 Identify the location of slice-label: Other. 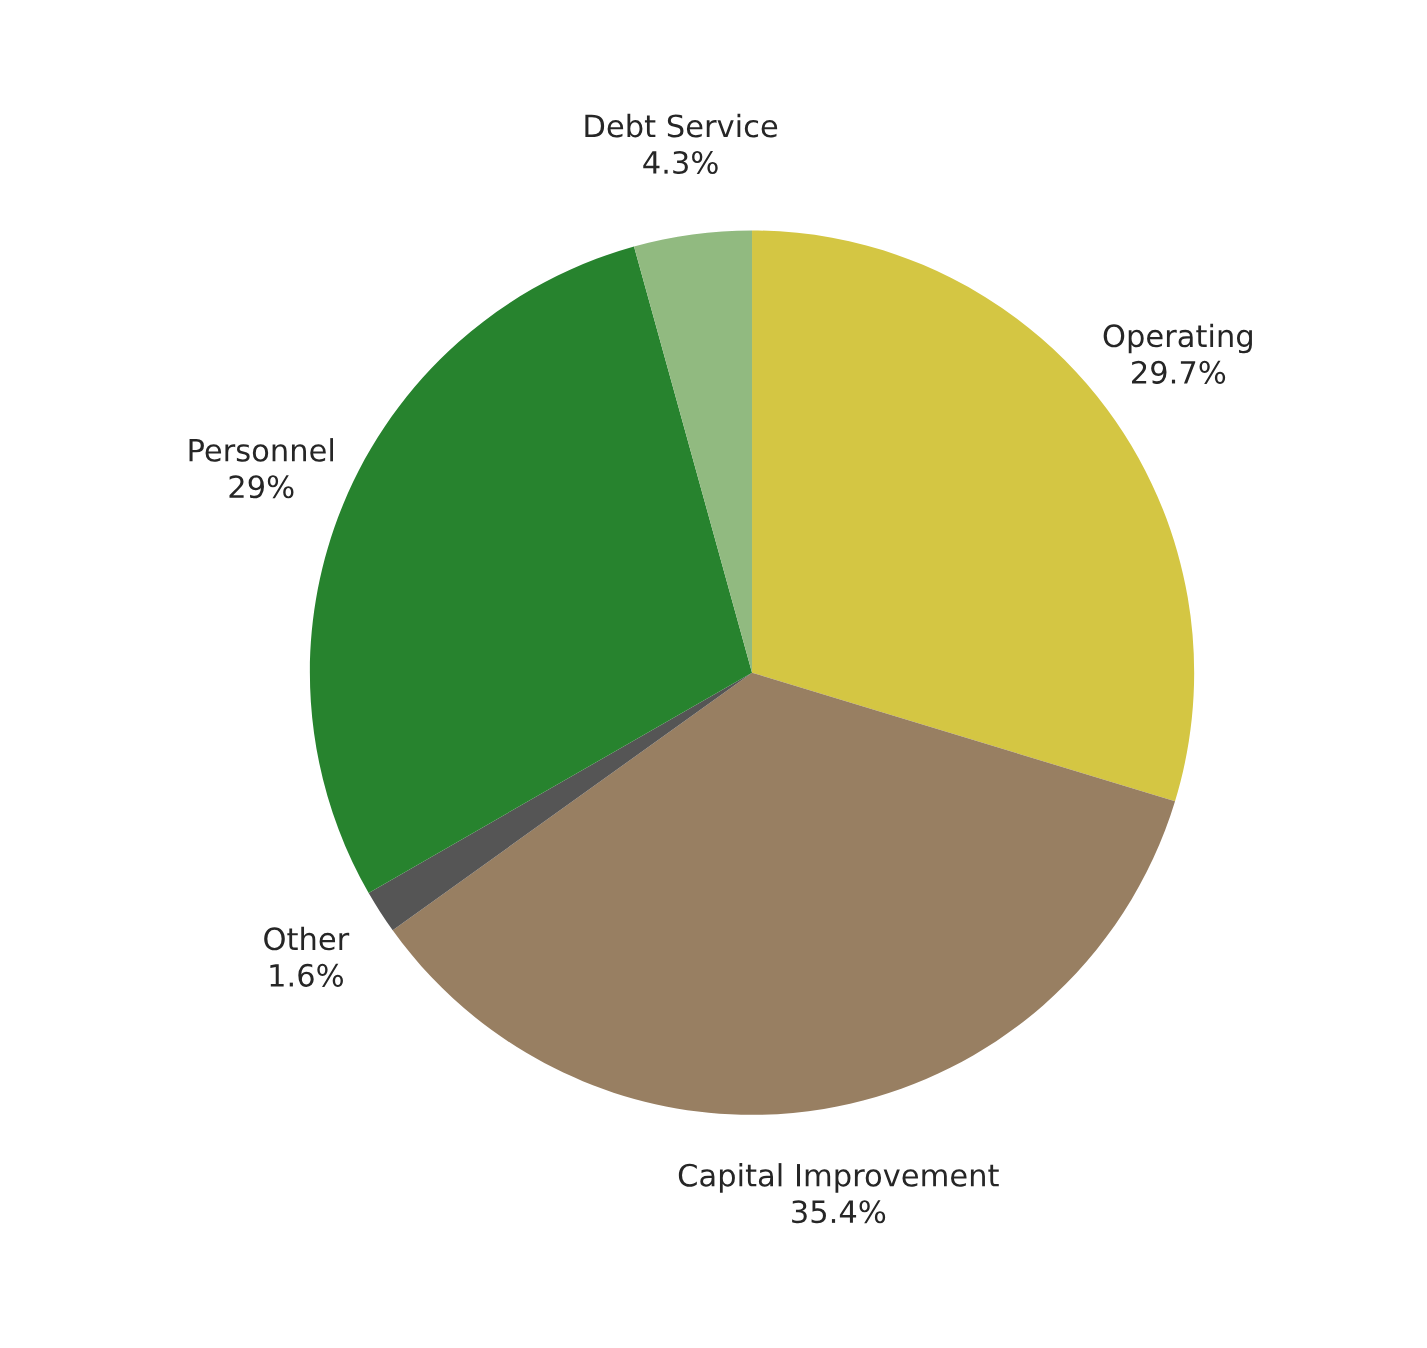
(307, 938).